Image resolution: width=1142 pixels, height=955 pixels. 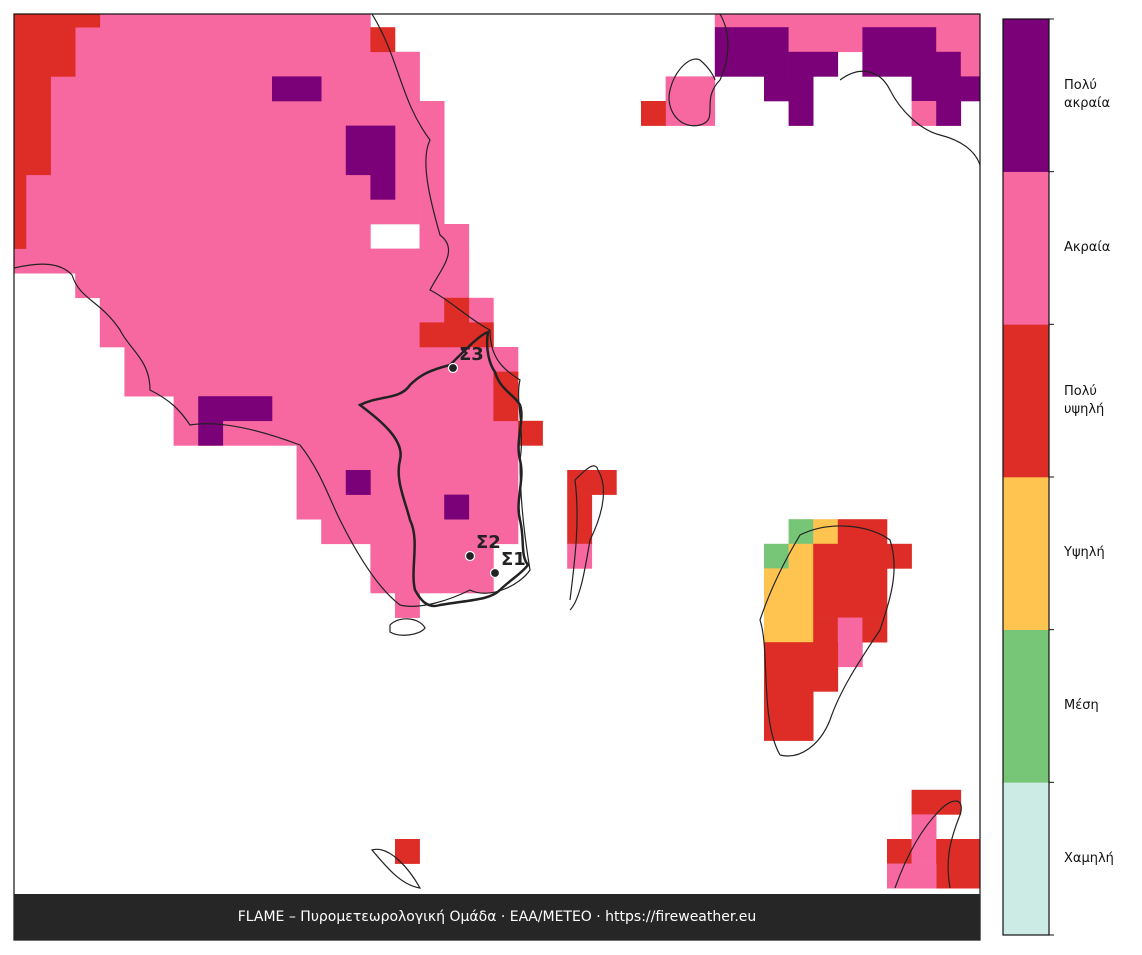 What do you see at coordinates (1084, 553) in the screenshot?
I see `legend-label: Υψηλή` at bounding box center [1084, 553].